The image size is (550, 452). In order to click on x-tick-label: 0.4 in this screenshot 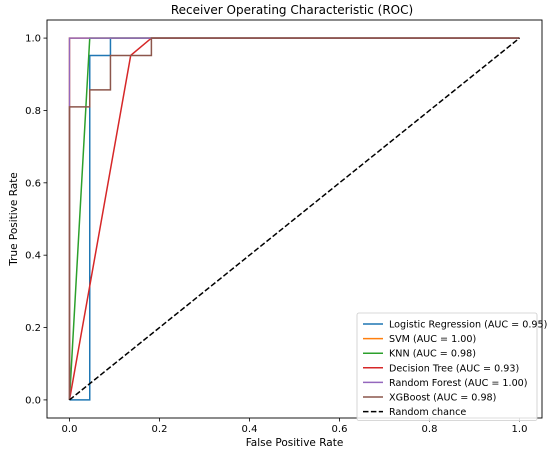, I will do `click(250, 429)`.